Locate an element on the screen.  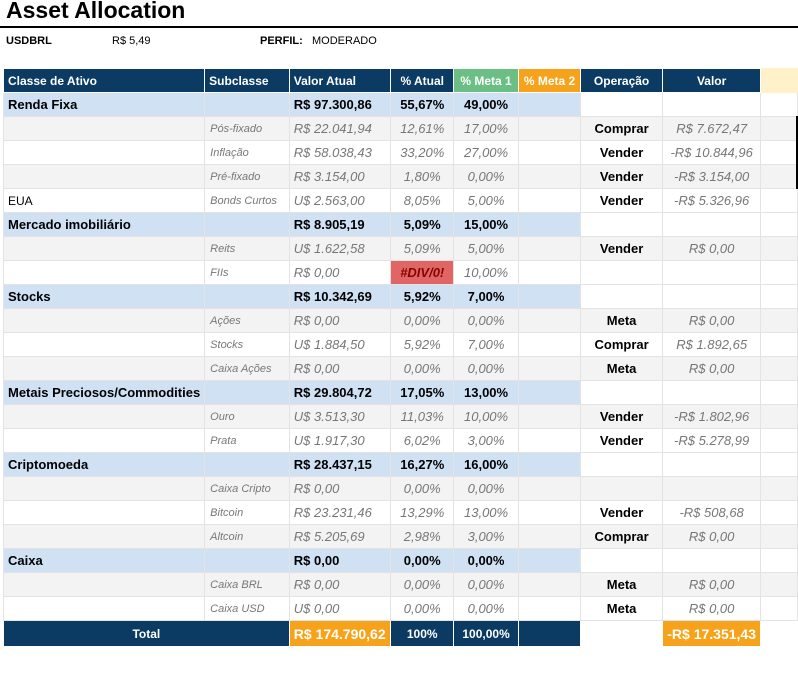
total-meta2 is located at coordinates (549, 633).